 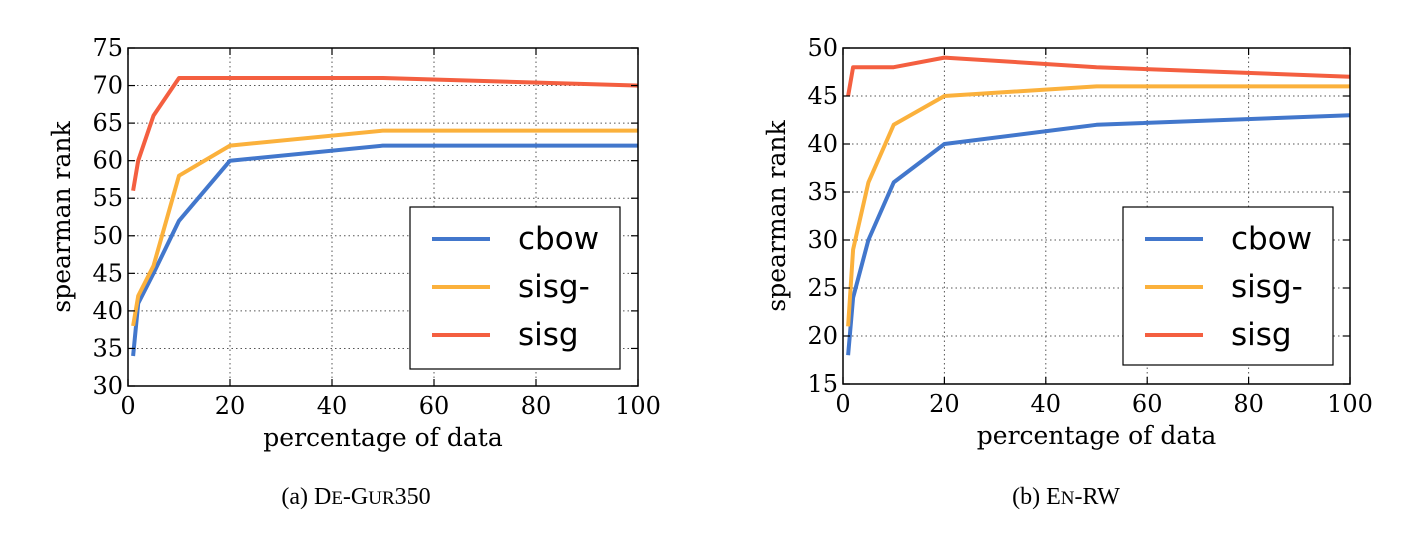 What do you see at coordinates (107, 123) in the screenshot?
I see `y-tick-label: 65` at bounding box center [107, 123].